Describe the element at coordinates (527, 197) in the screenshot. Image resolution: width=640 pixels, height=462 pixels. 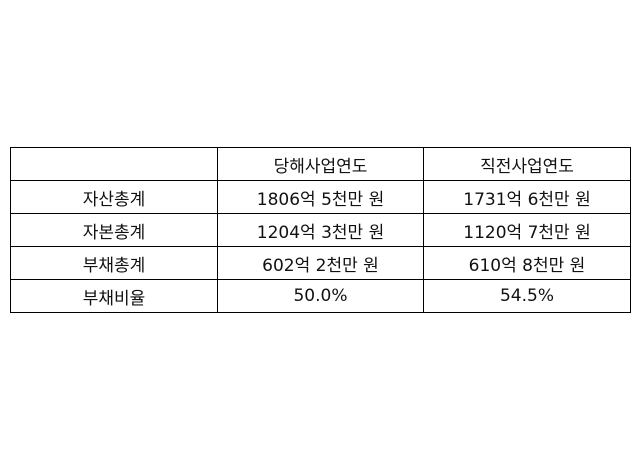
I see `cell-previous-year: 1731억 6천만 원` at that location.